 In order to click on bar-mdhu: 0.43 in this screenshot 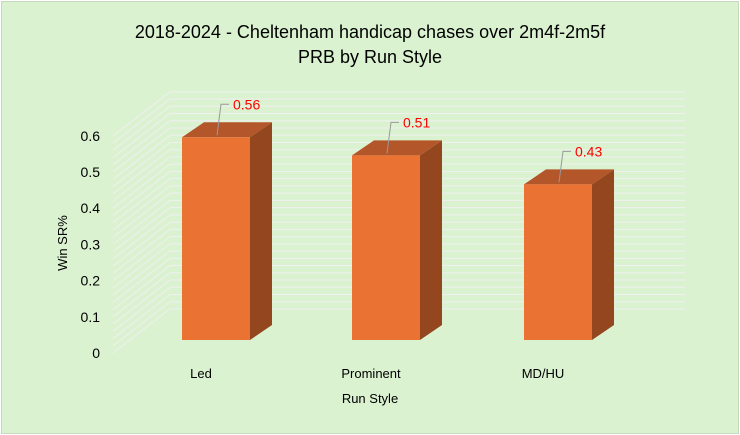, I will do `click(569, 241)`.